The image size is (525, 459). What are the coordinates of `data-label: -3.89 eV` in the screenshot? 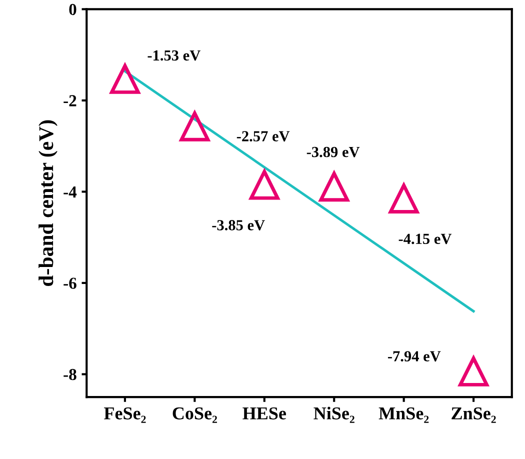 It's located at (333, 152).